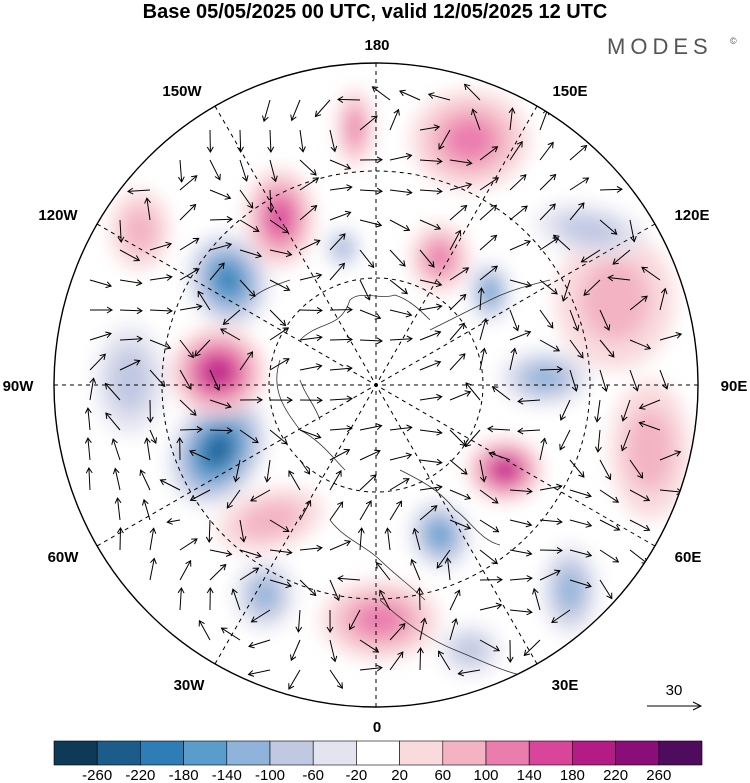 The width and height of the screenshot is (750, 783). What do you see at coordinates (529, 775) in the screenshot?
I see `colorbar-tick-label: 140` at bounding box center [529, 775].